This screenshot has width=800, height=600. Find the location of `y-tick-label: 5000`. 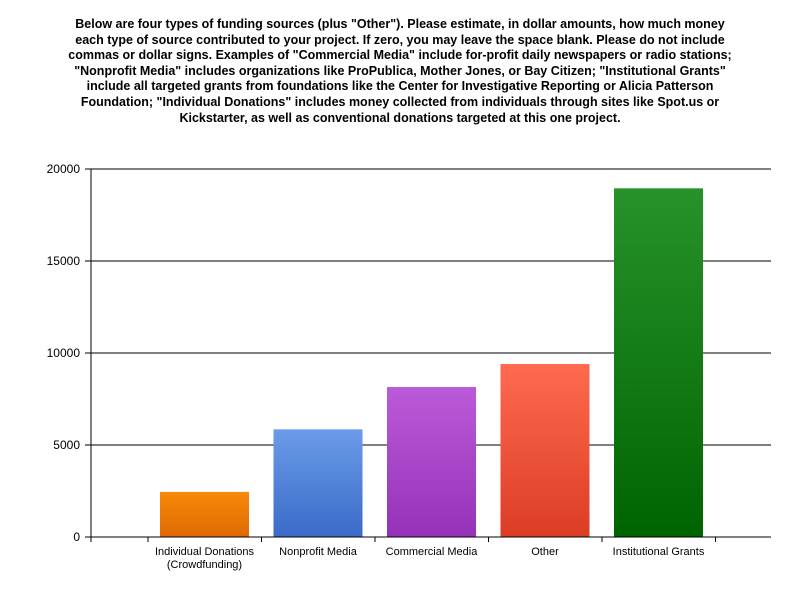

y-tick-label: 5000 is located at coordinates (66, 445).